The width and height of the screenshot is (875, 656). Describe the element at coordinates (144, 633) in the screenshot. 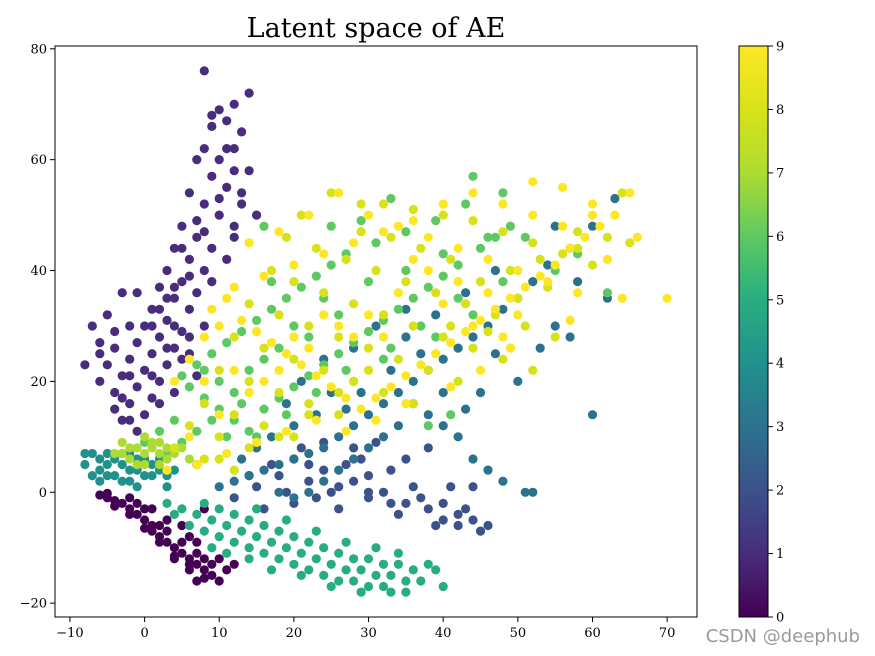

I see `x-tick-label: 0` at that location.